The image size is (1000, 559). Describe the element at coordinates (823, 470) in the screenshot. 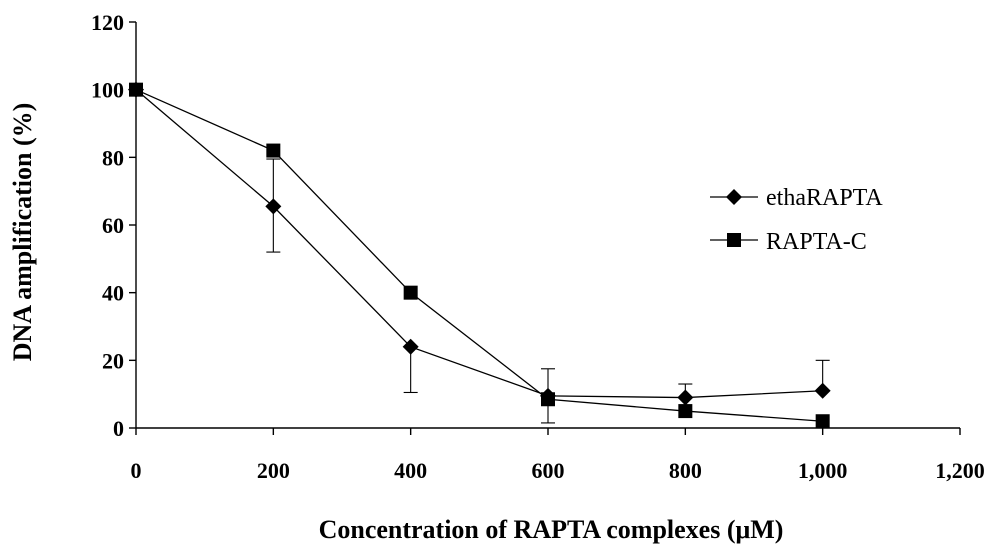

I see `x-tick-label: 1,000` at that location.